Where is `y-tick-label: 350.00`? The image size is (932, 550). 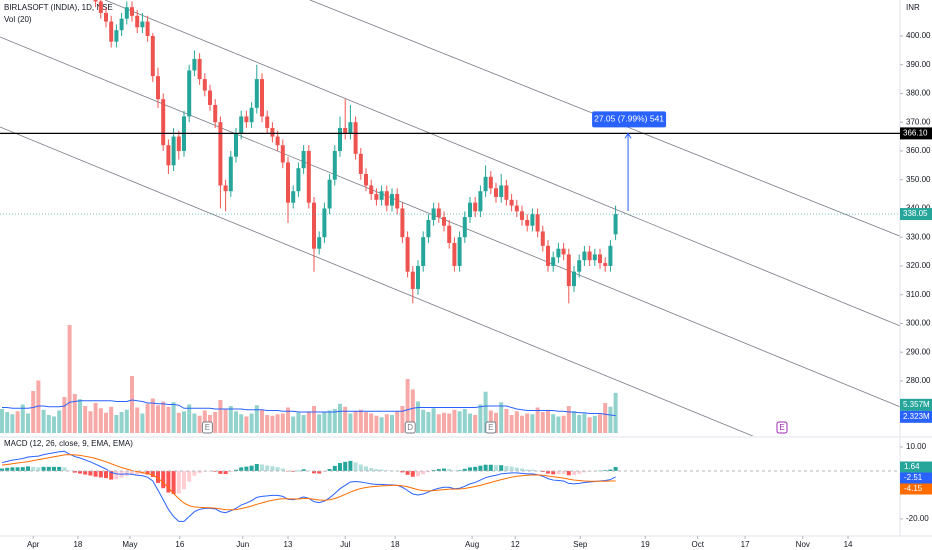
y-tick-label: 350.00 is located at coordinates (918, 179).